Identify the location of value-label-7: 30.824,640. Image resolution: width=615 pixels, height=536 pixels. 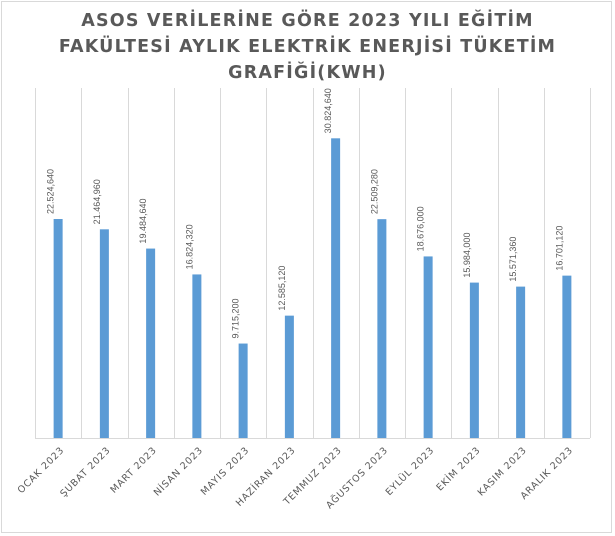
(328, 110).